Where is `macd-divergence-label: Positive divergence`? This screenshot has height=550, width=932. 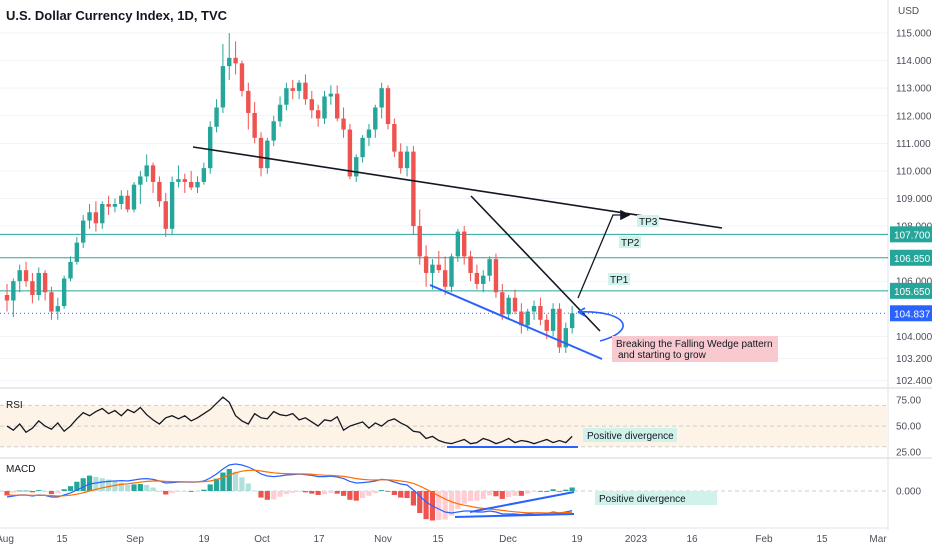 macd-divergence-label: Positive divergence is located at coordinates (642, 499).